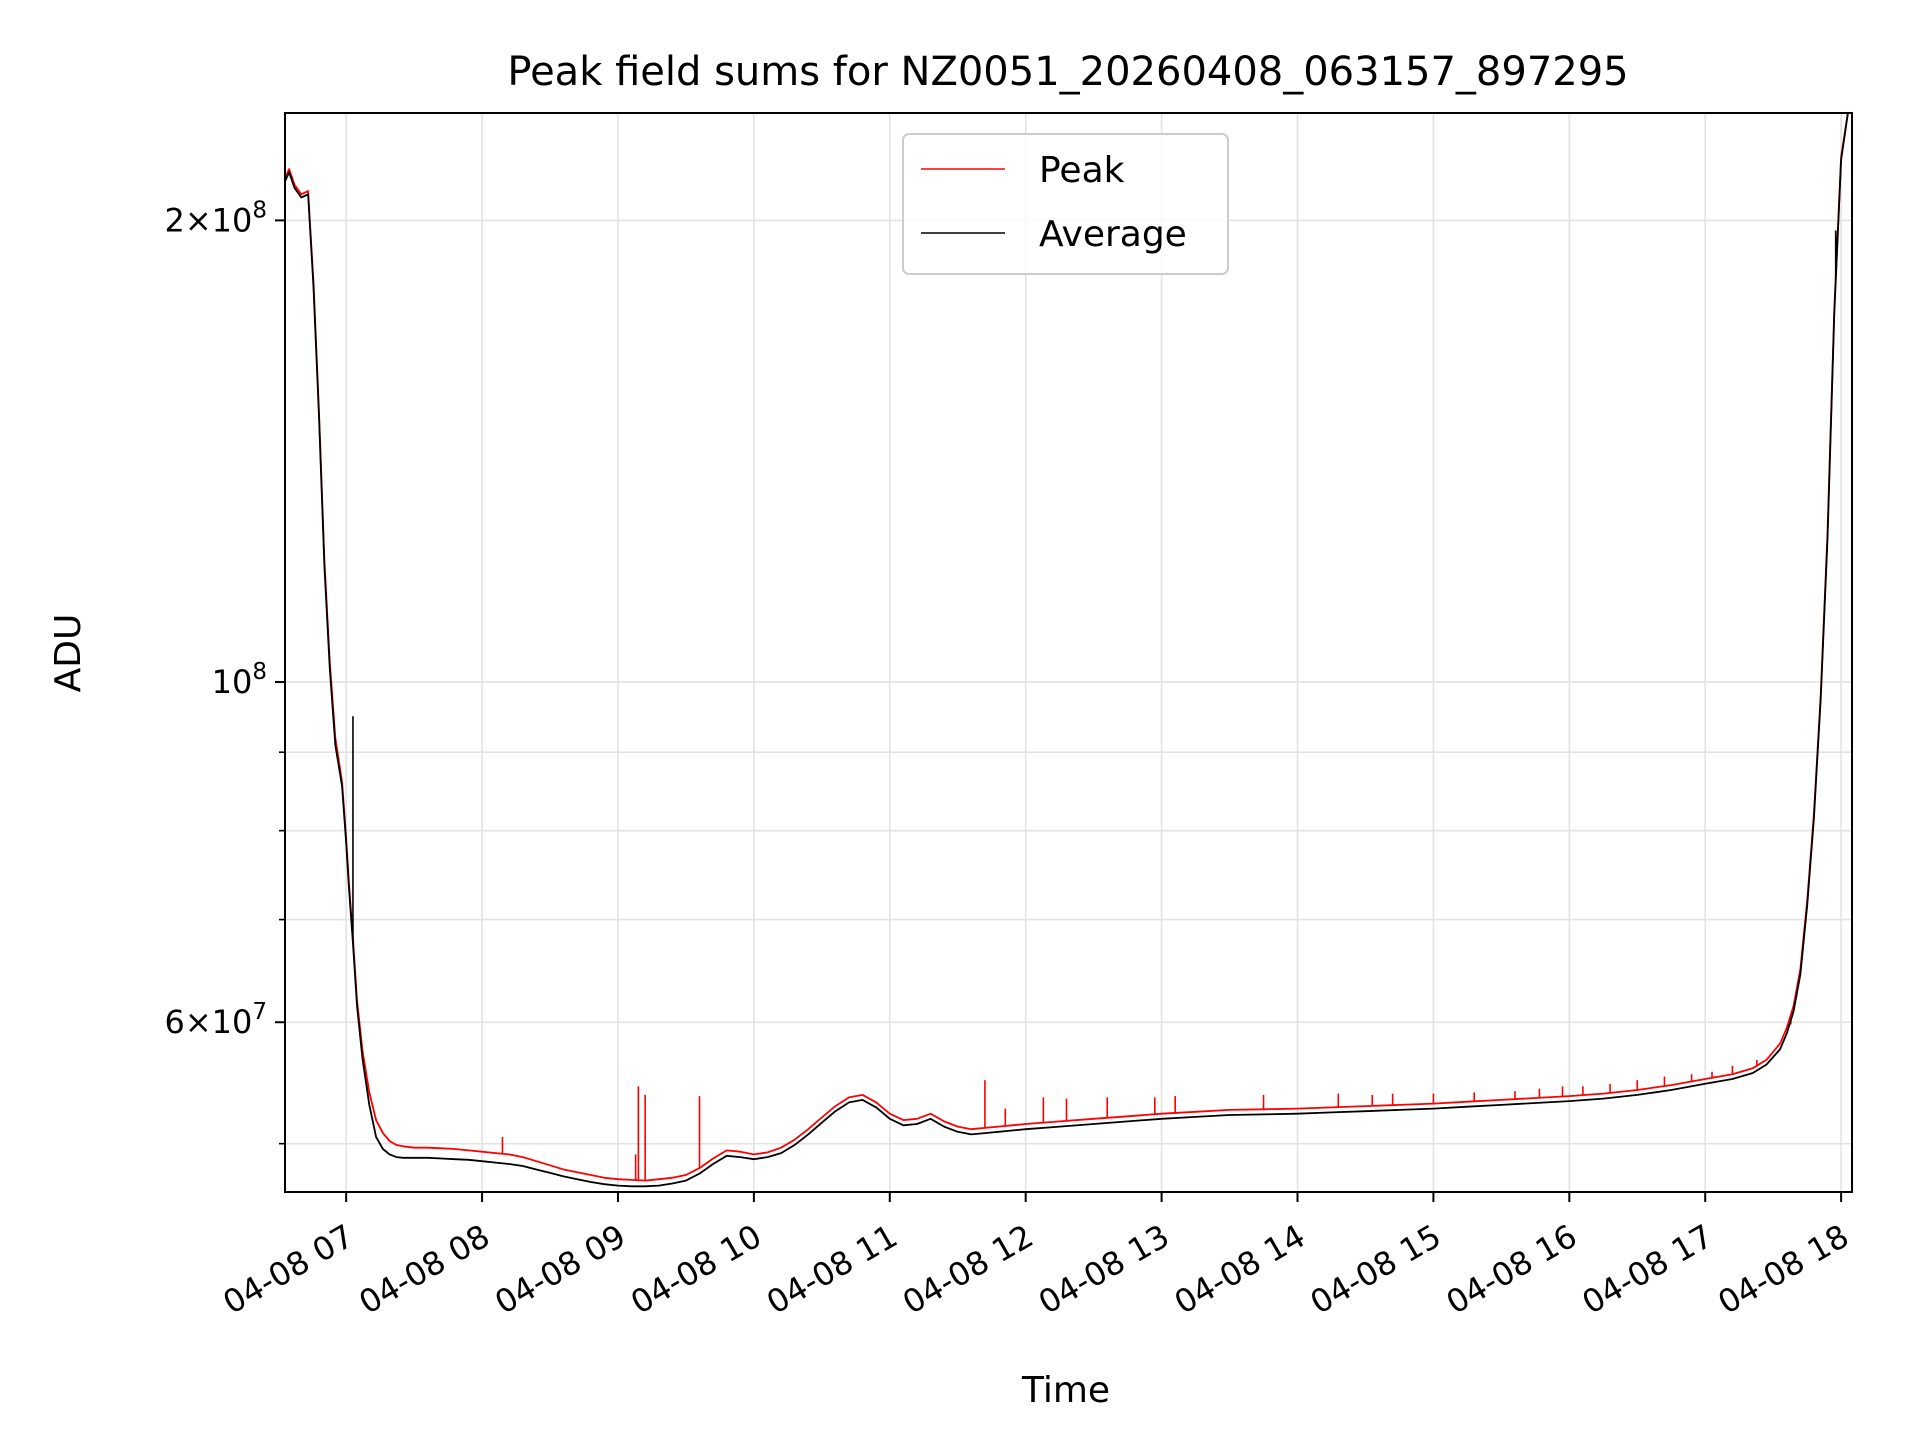 This screenshot has height=1440, width=1920. I want to click on x-axis-label: Time, so click(1065, 1390).